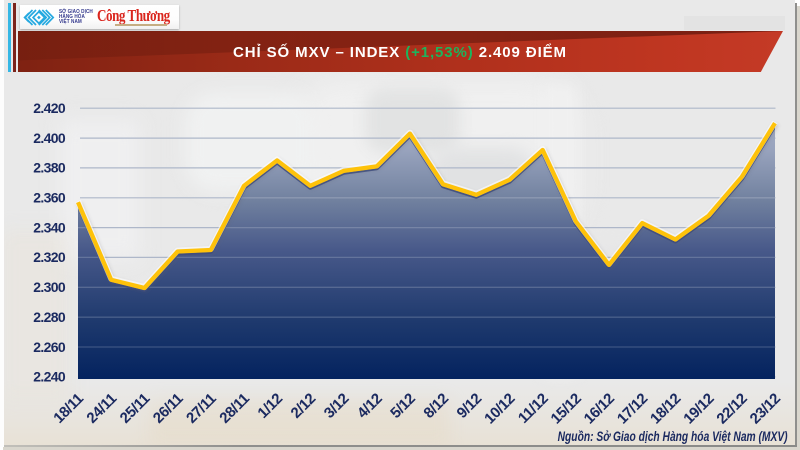 The height and width of the screenshot is (450, 800). What do you see at coordinates (49, 257) in the screenshot?
I see `svg-text: 2.320` at bounding box center [49, 257].